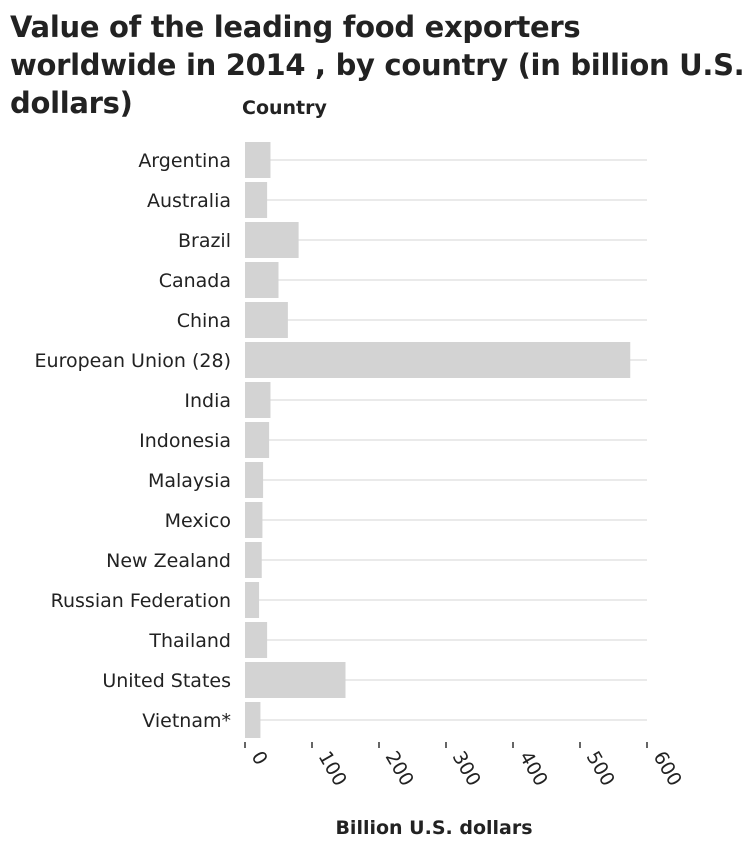  I want to click on x-tick-label: 0, so click(259, 758).